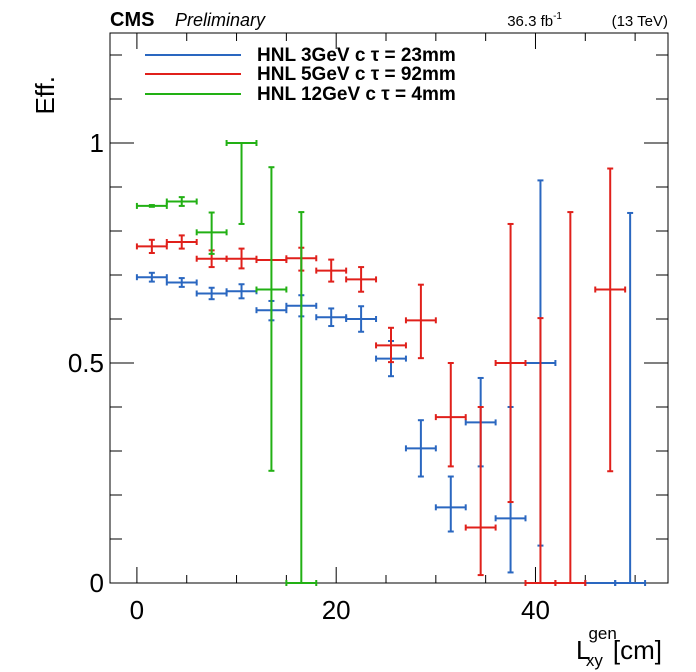 This screenshot has width=696, height=672. I want to click on x-tick-label: 40, so click(535, 610).